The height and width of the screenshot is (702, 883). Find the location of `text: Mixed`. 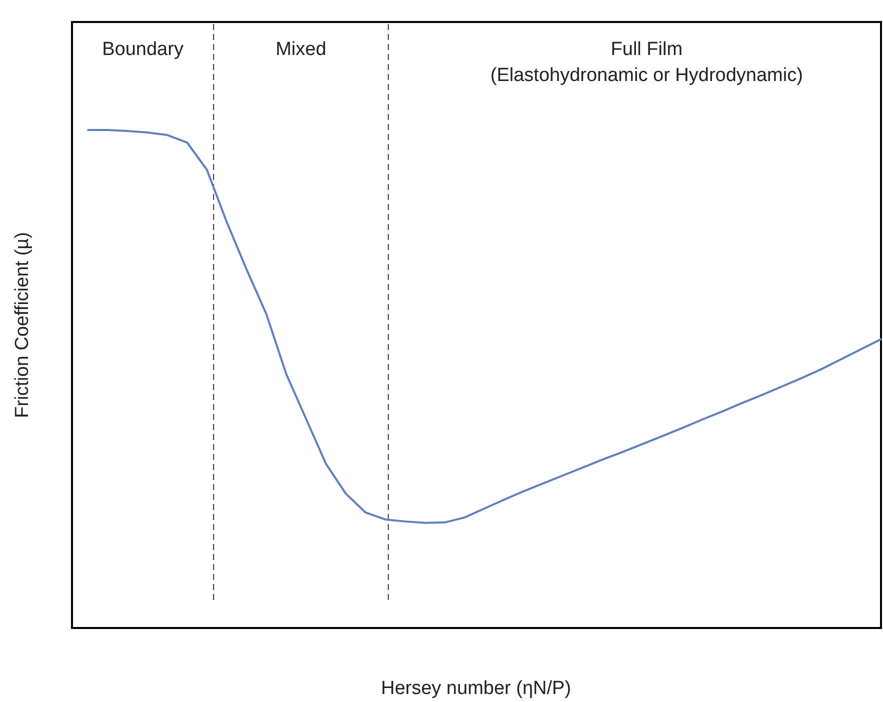

text: Mixed is located at coordinates (301, 49).